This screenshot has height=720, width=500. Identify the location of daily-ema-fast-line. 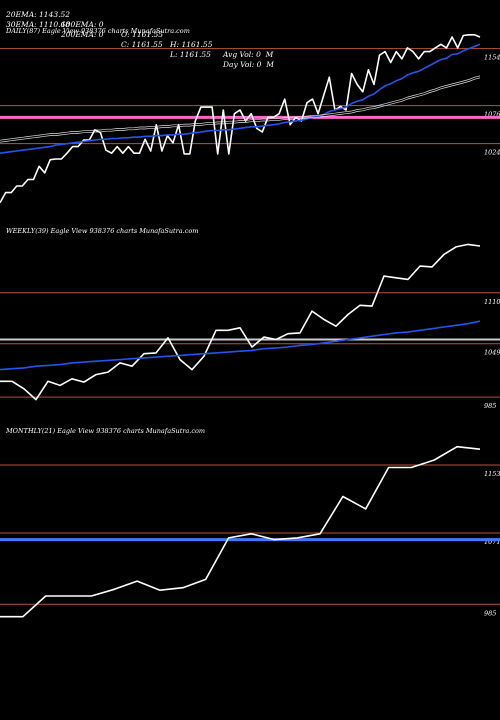
(240, 98).